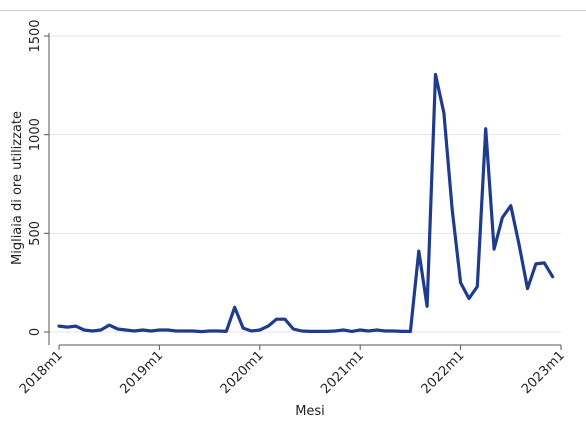  Describe the element at coordinates (35, 332) in the screenshot. I see `y-tick-label: 0` at that location.